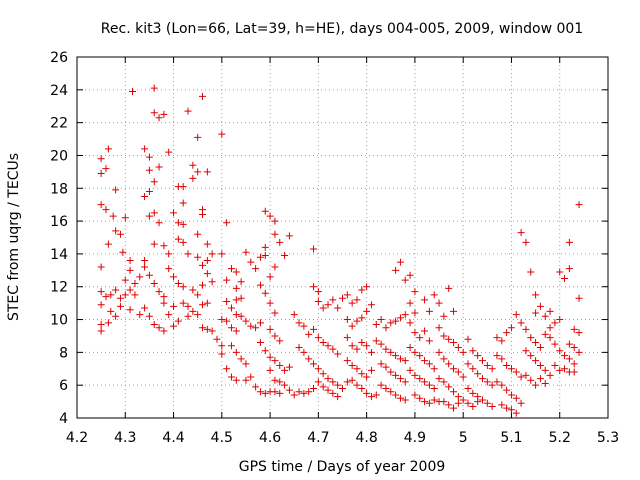 This screenshot has width=640, height=480. What do you see at coordinates (59, 255) in the screenshot?
I see `y-tick-label: 14` at bounding box center [59, 255].